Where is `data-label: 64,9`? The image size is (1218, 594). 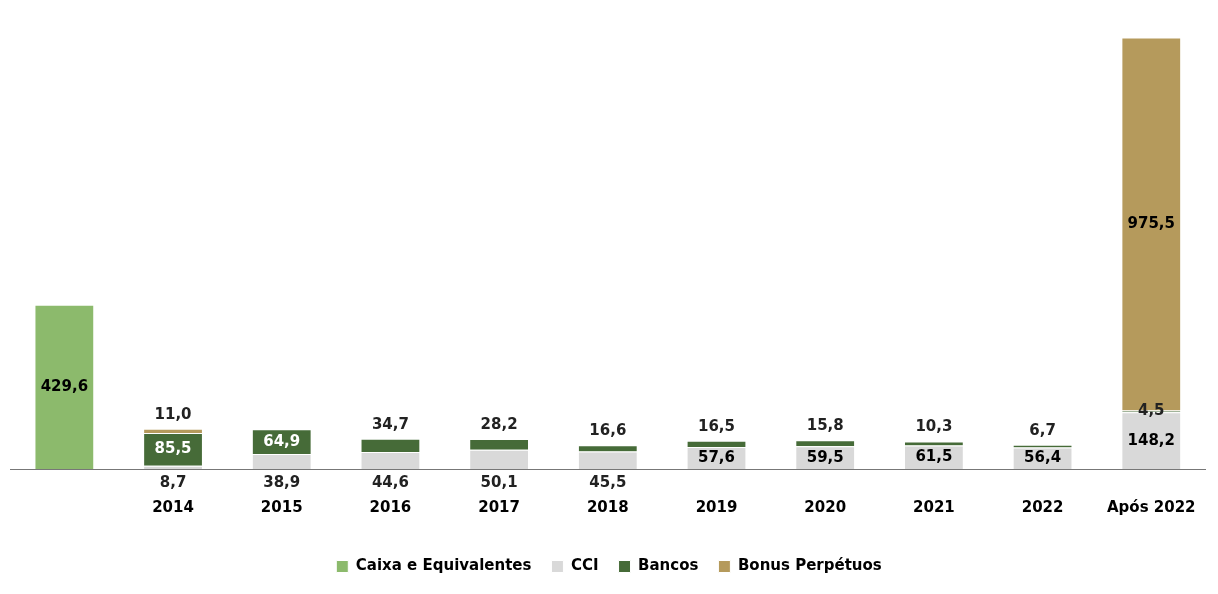
data-label: 64,9 is located at coordinates (282, 440).